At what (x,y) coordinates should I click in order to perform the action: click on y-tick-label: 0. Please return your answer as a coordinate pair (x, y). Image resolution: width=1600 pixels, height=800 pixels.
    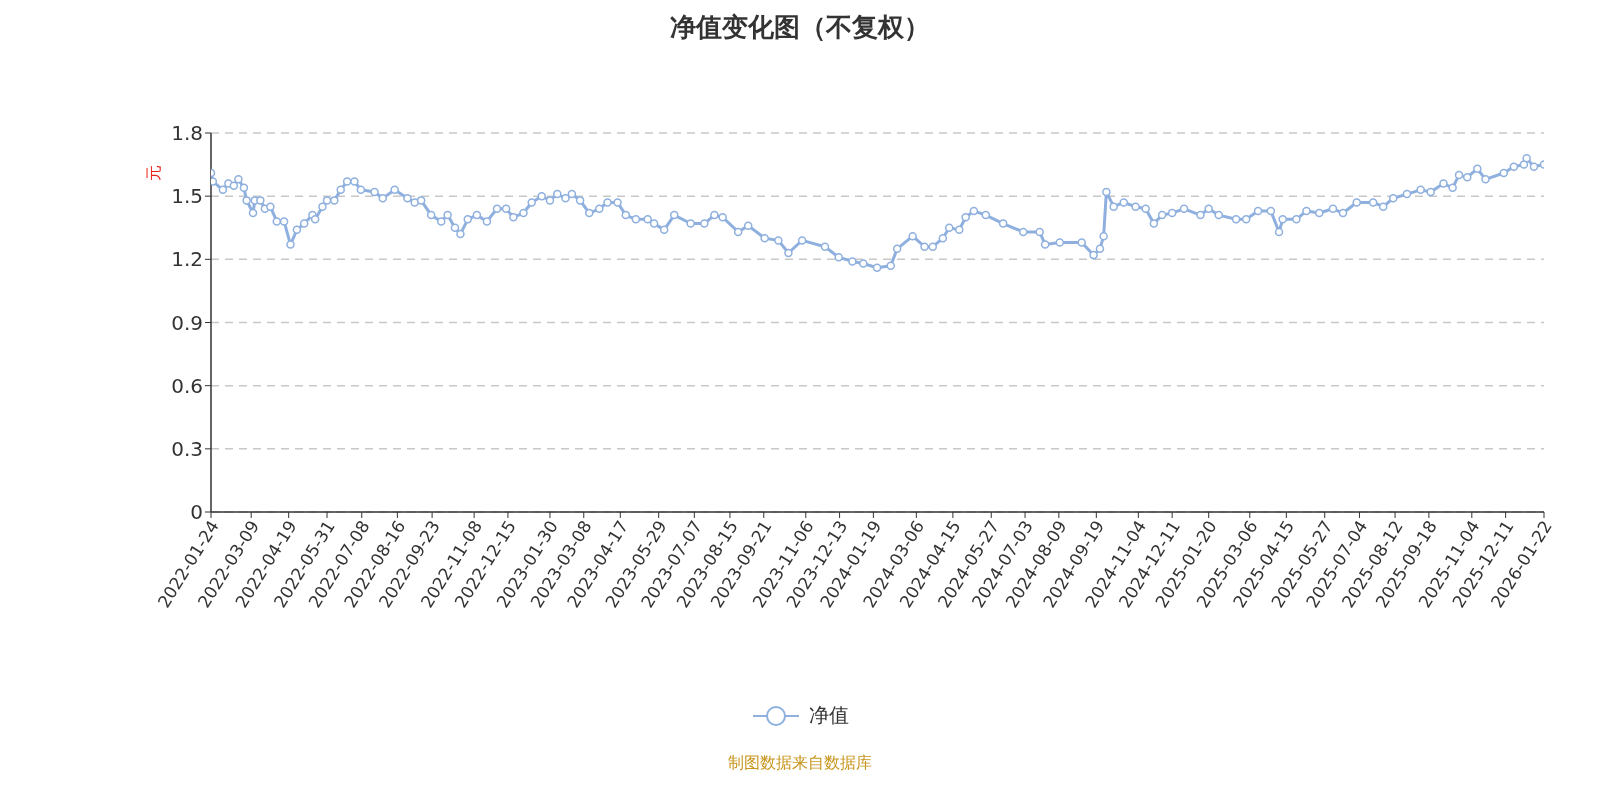
    Looking at the image, I should click on (196, 512).